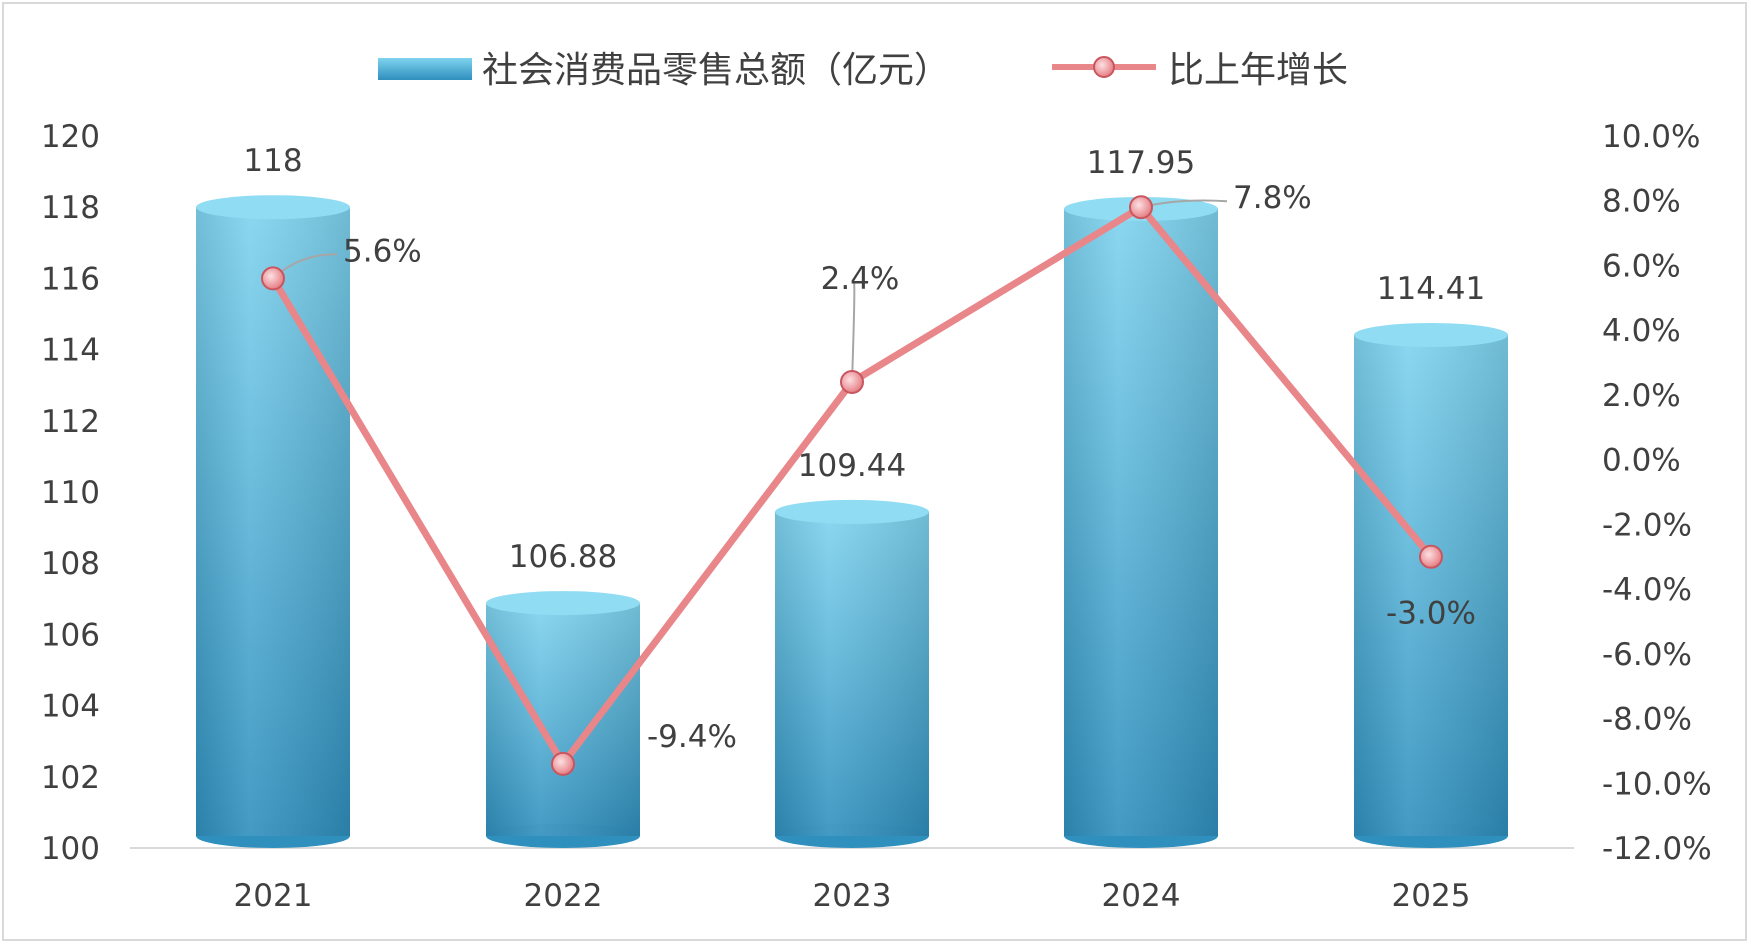 The image size is (1751, 945). What do you see at coordinates (1431, 614) in the screenshot?
I see `line-value-label: -3.0%` at bounding box center [1431, 614].